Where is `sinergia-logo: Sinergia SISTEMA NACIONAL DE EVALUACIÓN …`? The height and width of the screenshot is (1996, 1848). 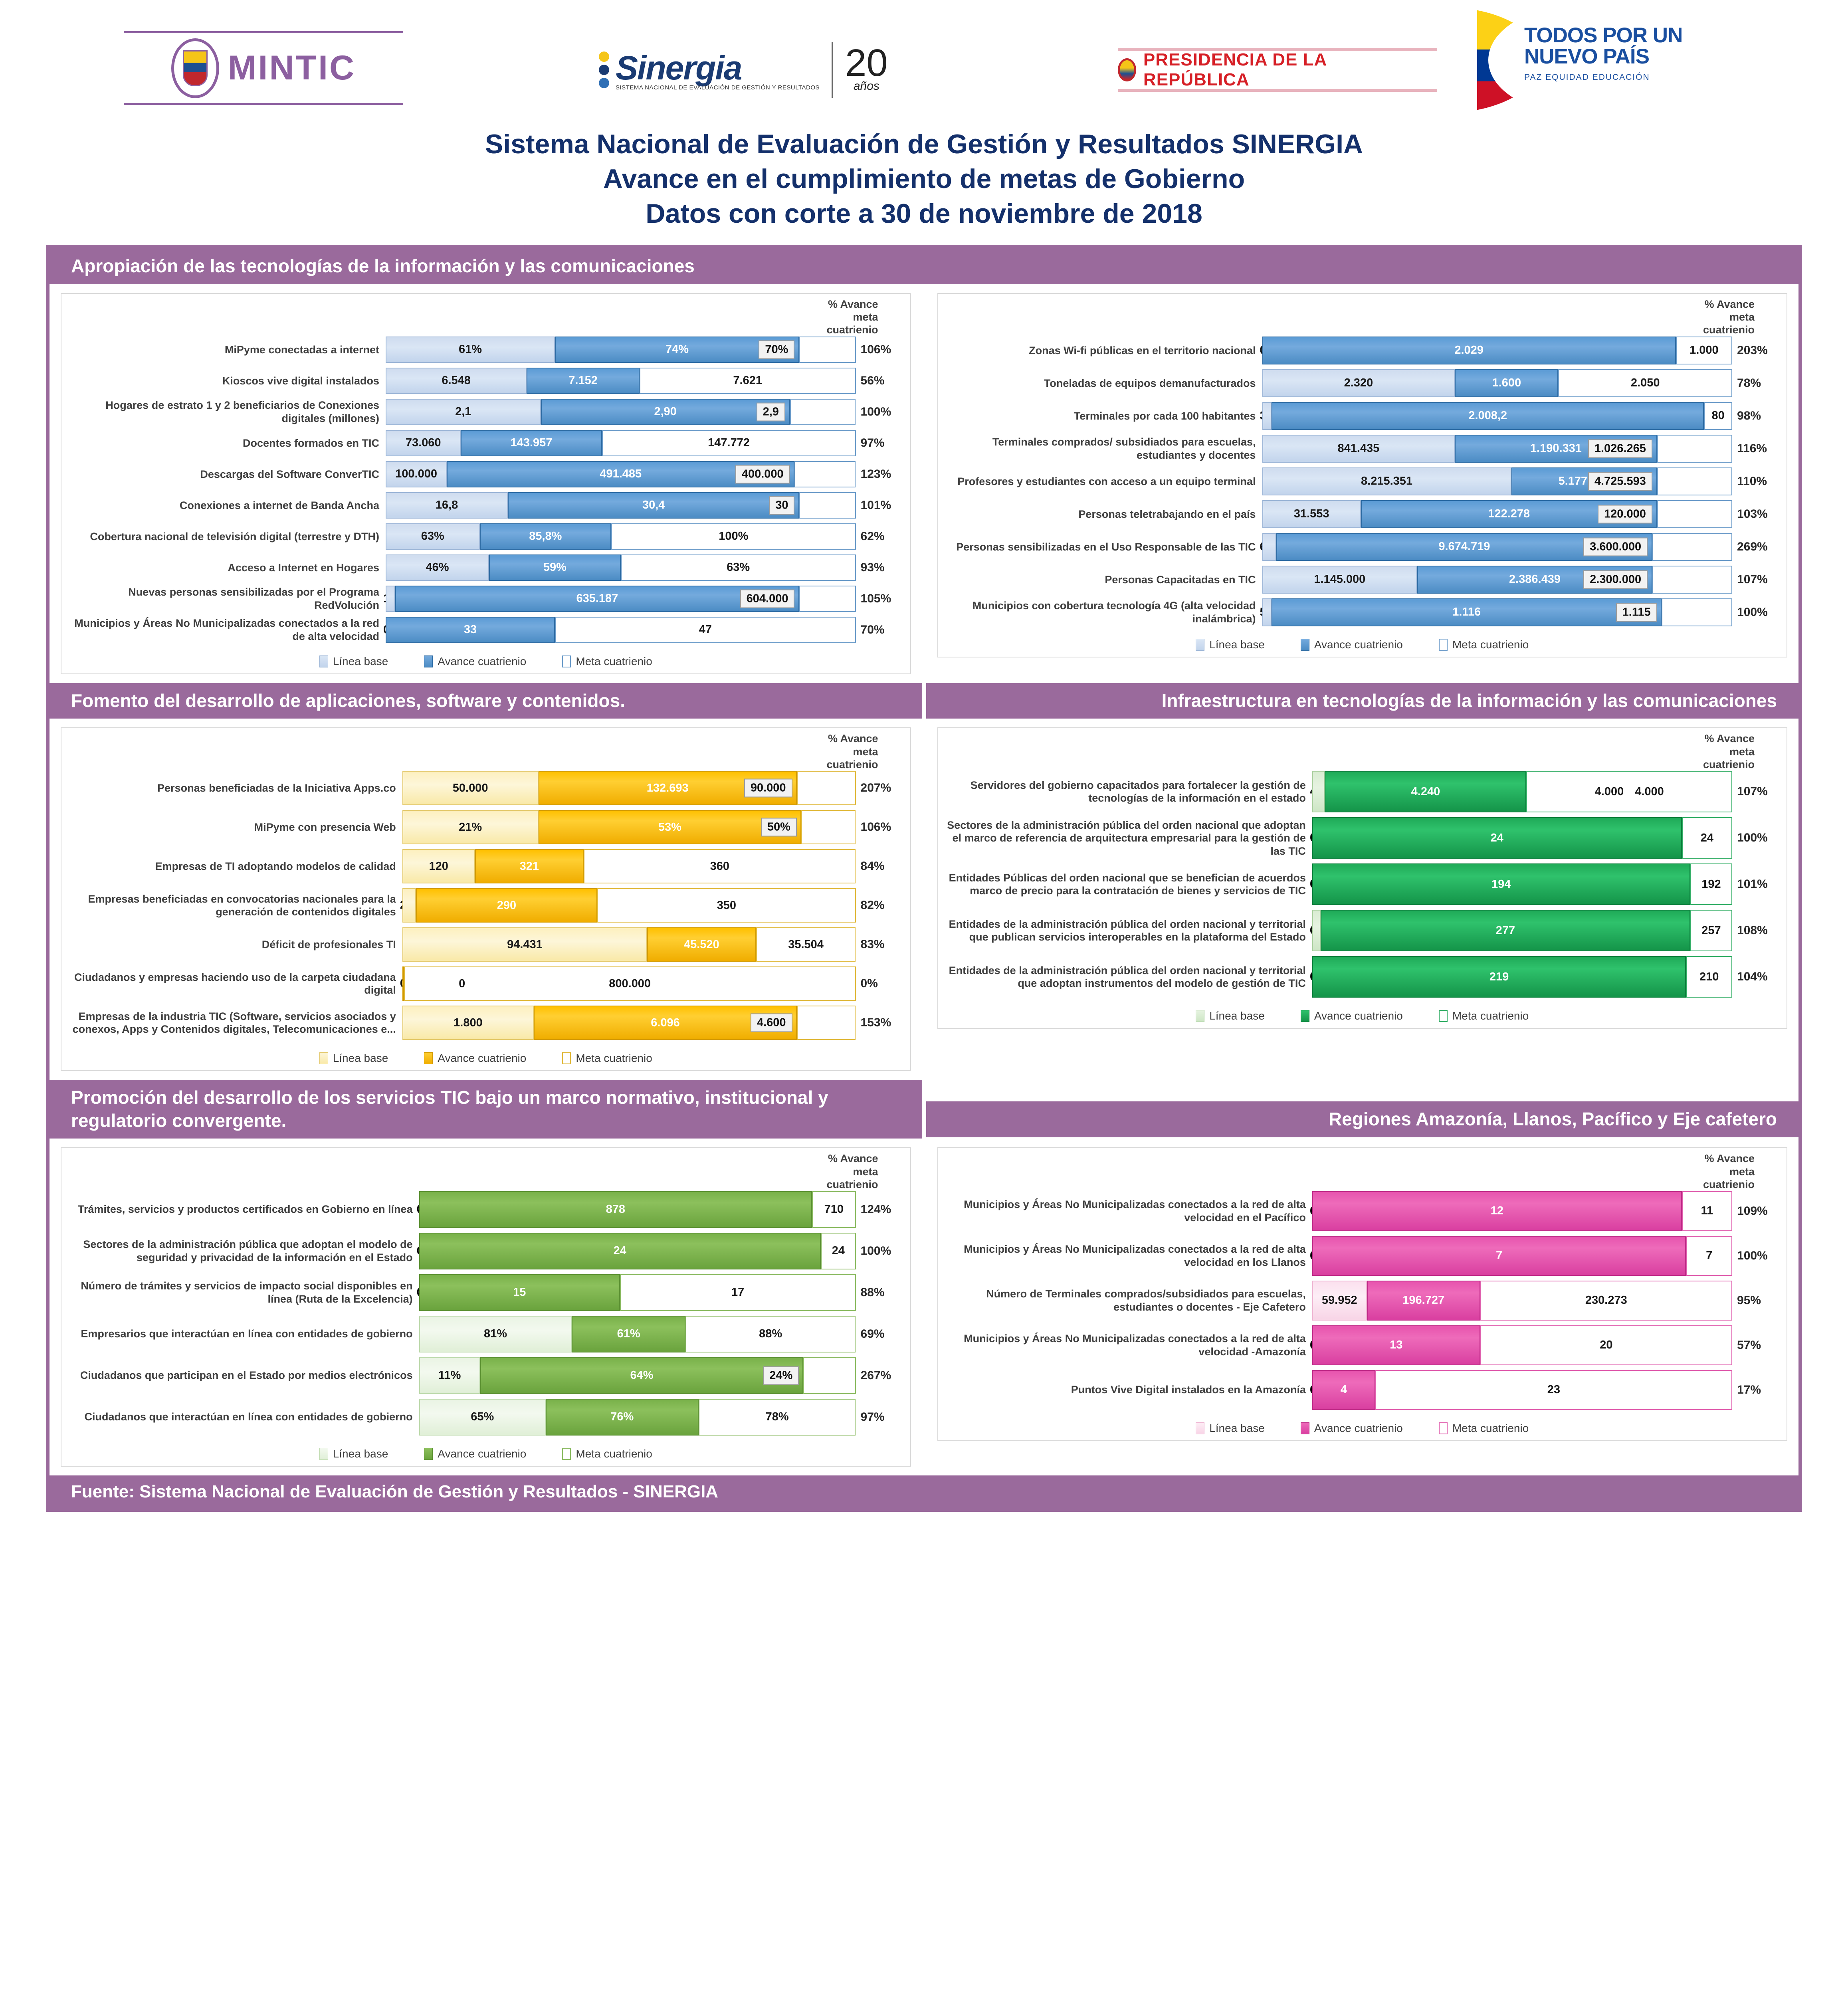 sinergia-logo: Sinergia SISTEMA NACIONAL DE EVALUACIÓN … is located at coordinates (750, 70).